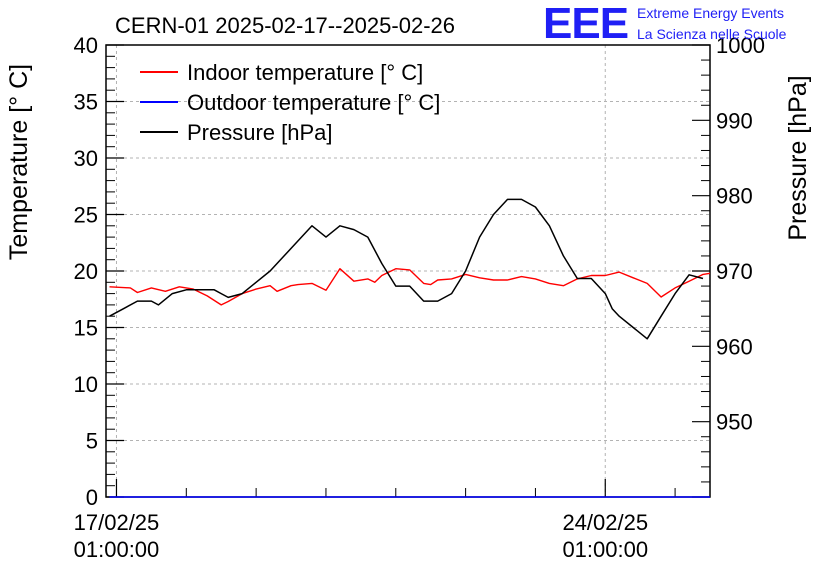 The width and height of the screenshot is (836, 572). What do you see at coordinates (734, 120) in the screenshot?
I see `y2-tick-label: 990` at bounding box center [734, 120].